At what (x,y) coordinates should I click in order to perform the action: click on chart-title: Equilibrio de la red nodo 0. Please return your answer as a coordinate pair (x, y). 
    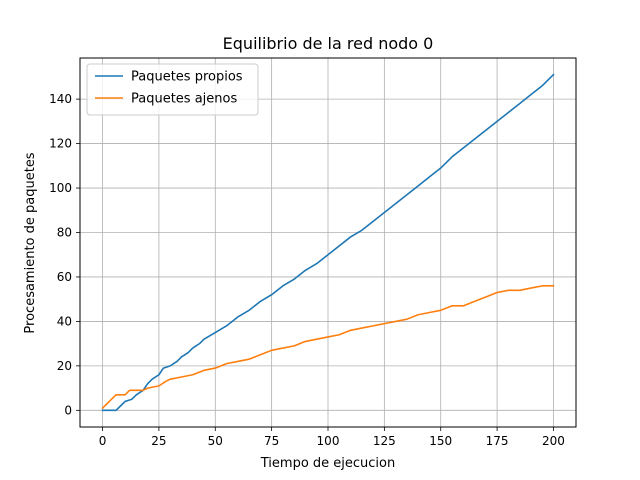
    Looking at the image, I should click on (328, 43).